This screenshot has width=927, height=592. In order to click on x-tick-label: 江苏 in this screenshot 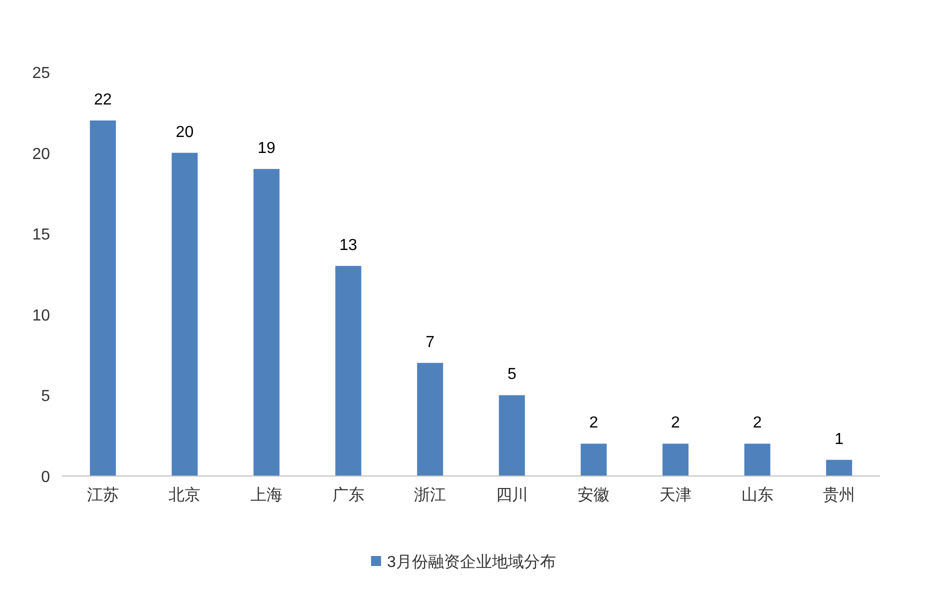, I will do `click(102, 495)`.